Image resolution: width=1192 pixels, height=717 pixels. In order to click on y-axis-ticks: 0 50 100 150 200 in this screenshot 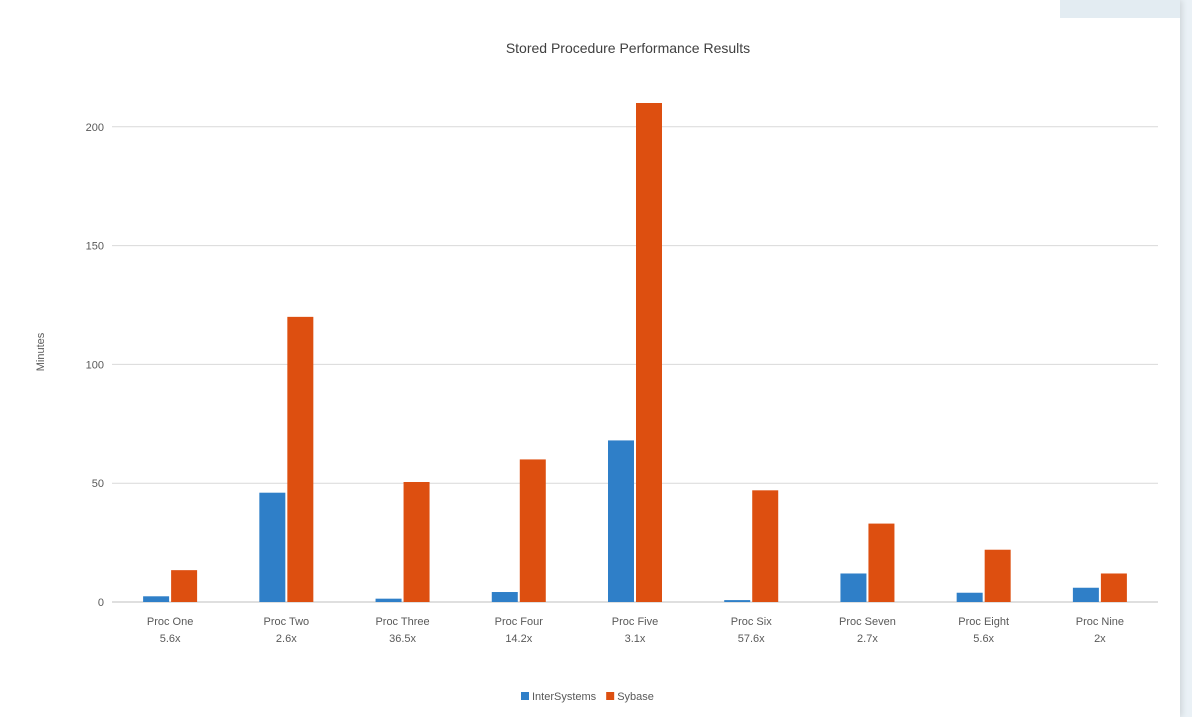, I will do `click(95, 365)`.